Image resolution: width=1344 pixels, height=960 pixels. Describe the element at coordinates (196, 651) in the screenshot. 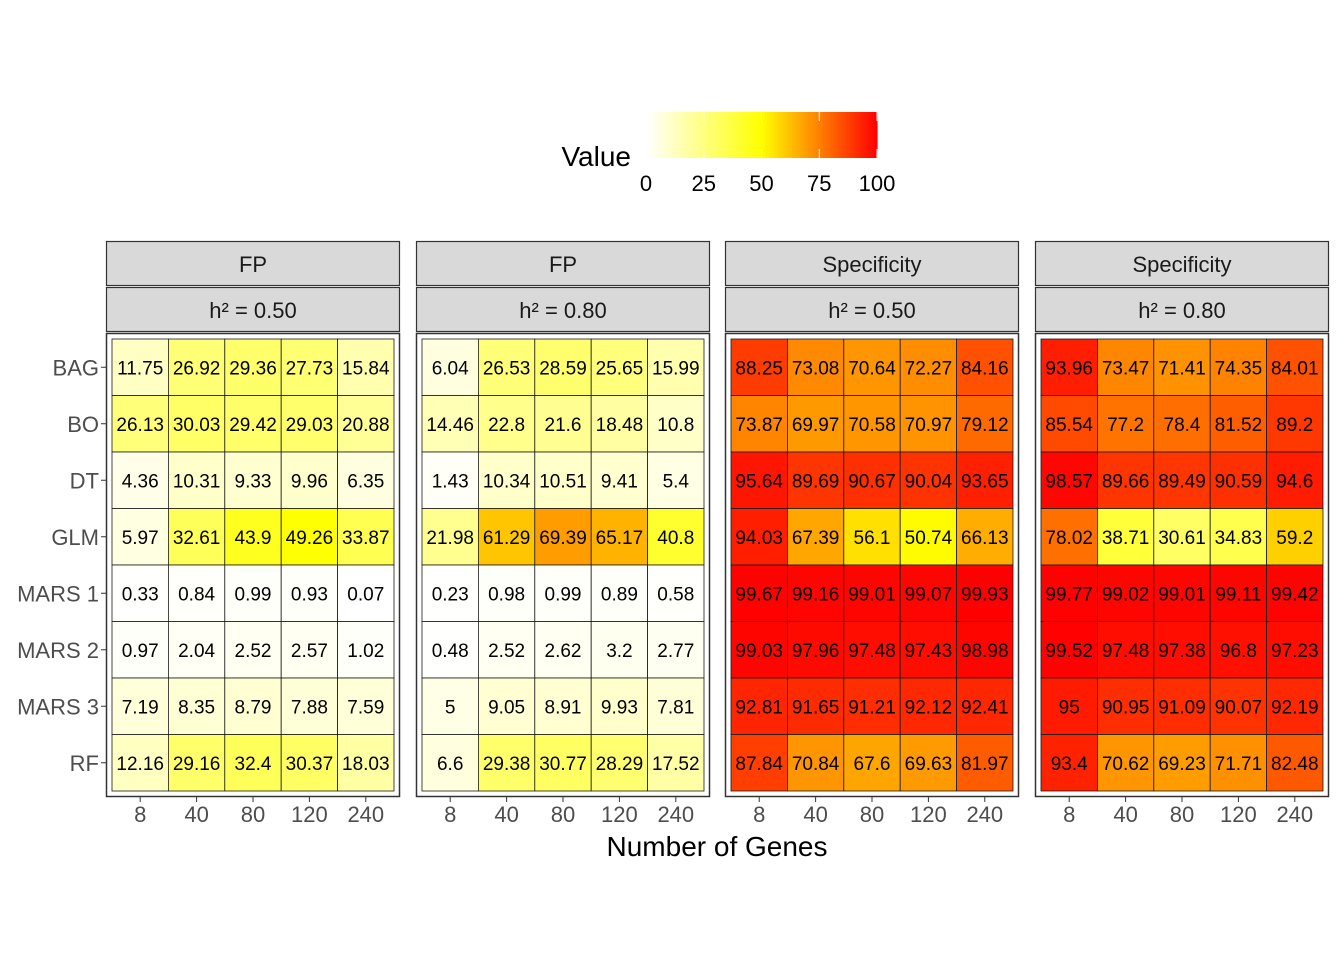

I see `cell-value-label: 2.04` at that location.